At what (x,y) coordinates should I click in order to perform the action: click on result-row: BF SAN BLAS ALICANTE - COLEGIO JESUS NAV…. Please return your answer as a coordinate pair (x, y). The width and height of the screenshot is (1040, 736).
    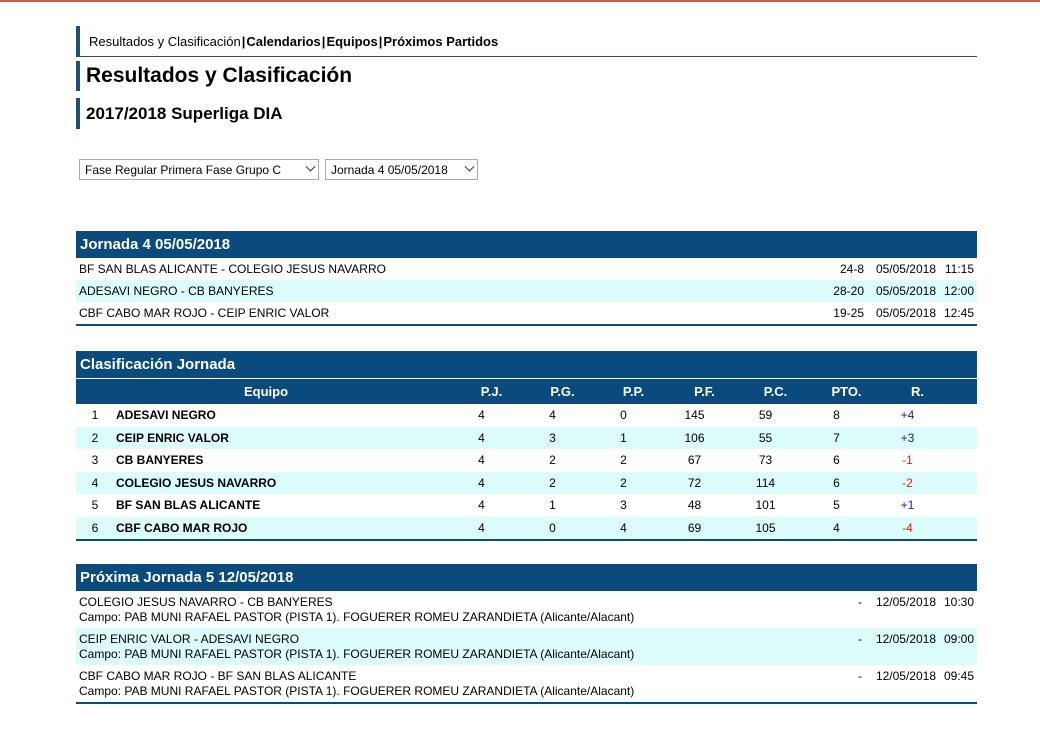
    Looking at the image, I should click on (526, 269).